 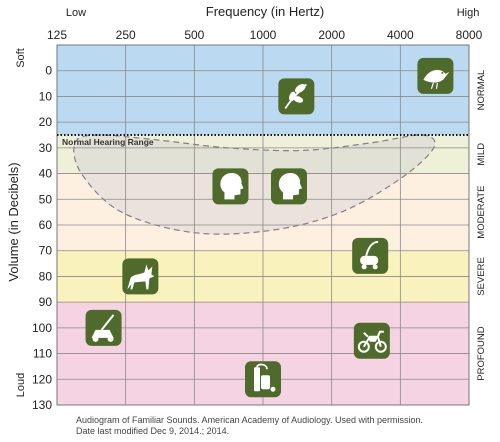 What do you see at coordinates (13, 221) in the screenshot?
I see `y-axis-label: Volume (in Decibels)` at bounding box center [13, 221].